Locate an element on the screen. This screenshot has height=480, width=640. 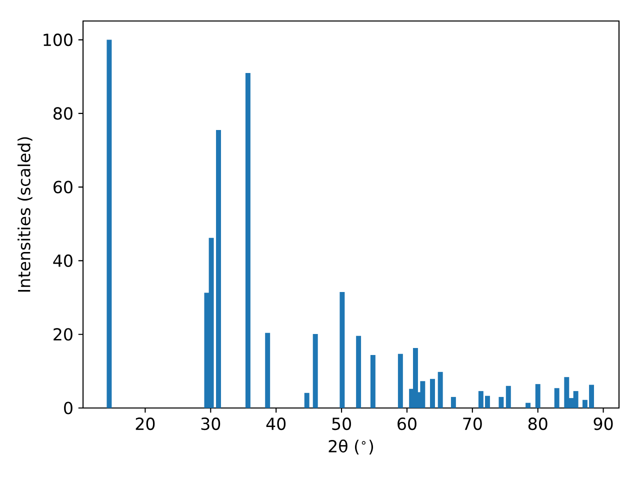
y-axis-title: Intensities (scaled) is located at coordinates (25, 214).